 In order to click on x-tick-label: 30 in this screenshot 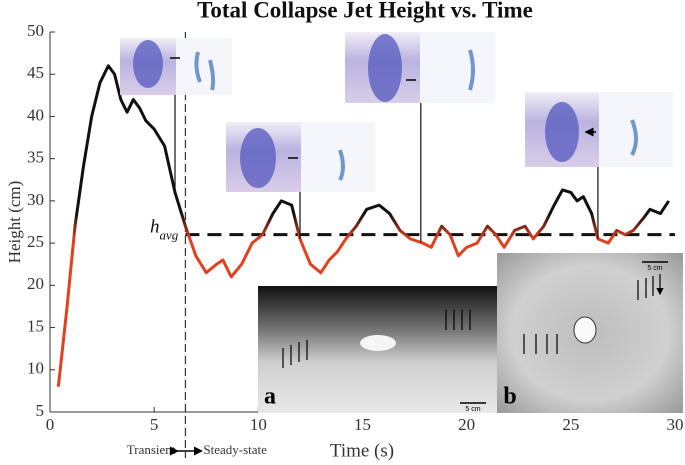, I will do `click(675, 424)`.